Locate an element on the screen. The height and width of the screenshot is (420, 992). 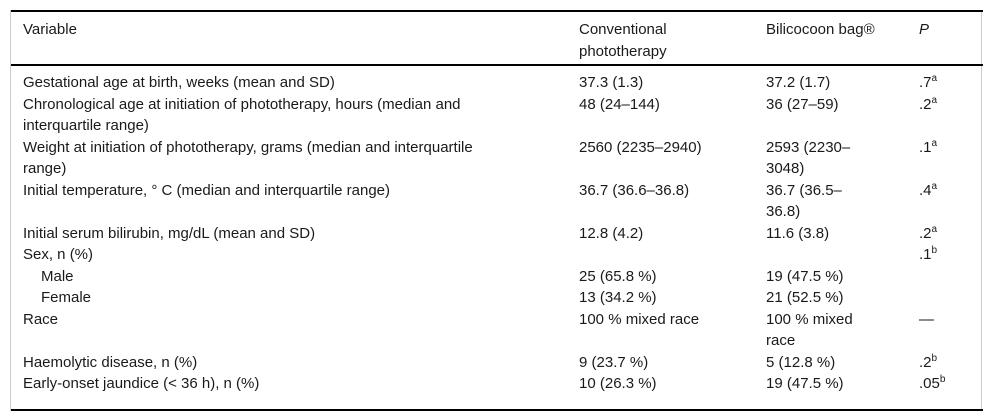
cell-conventional: 100 % mixed race is located at coordinates (639, 319).